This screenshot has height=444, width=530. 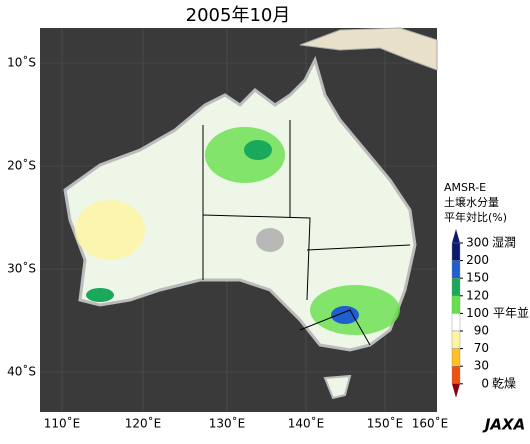 I want to click on logo: JAXA, so click(x=503, y=425).